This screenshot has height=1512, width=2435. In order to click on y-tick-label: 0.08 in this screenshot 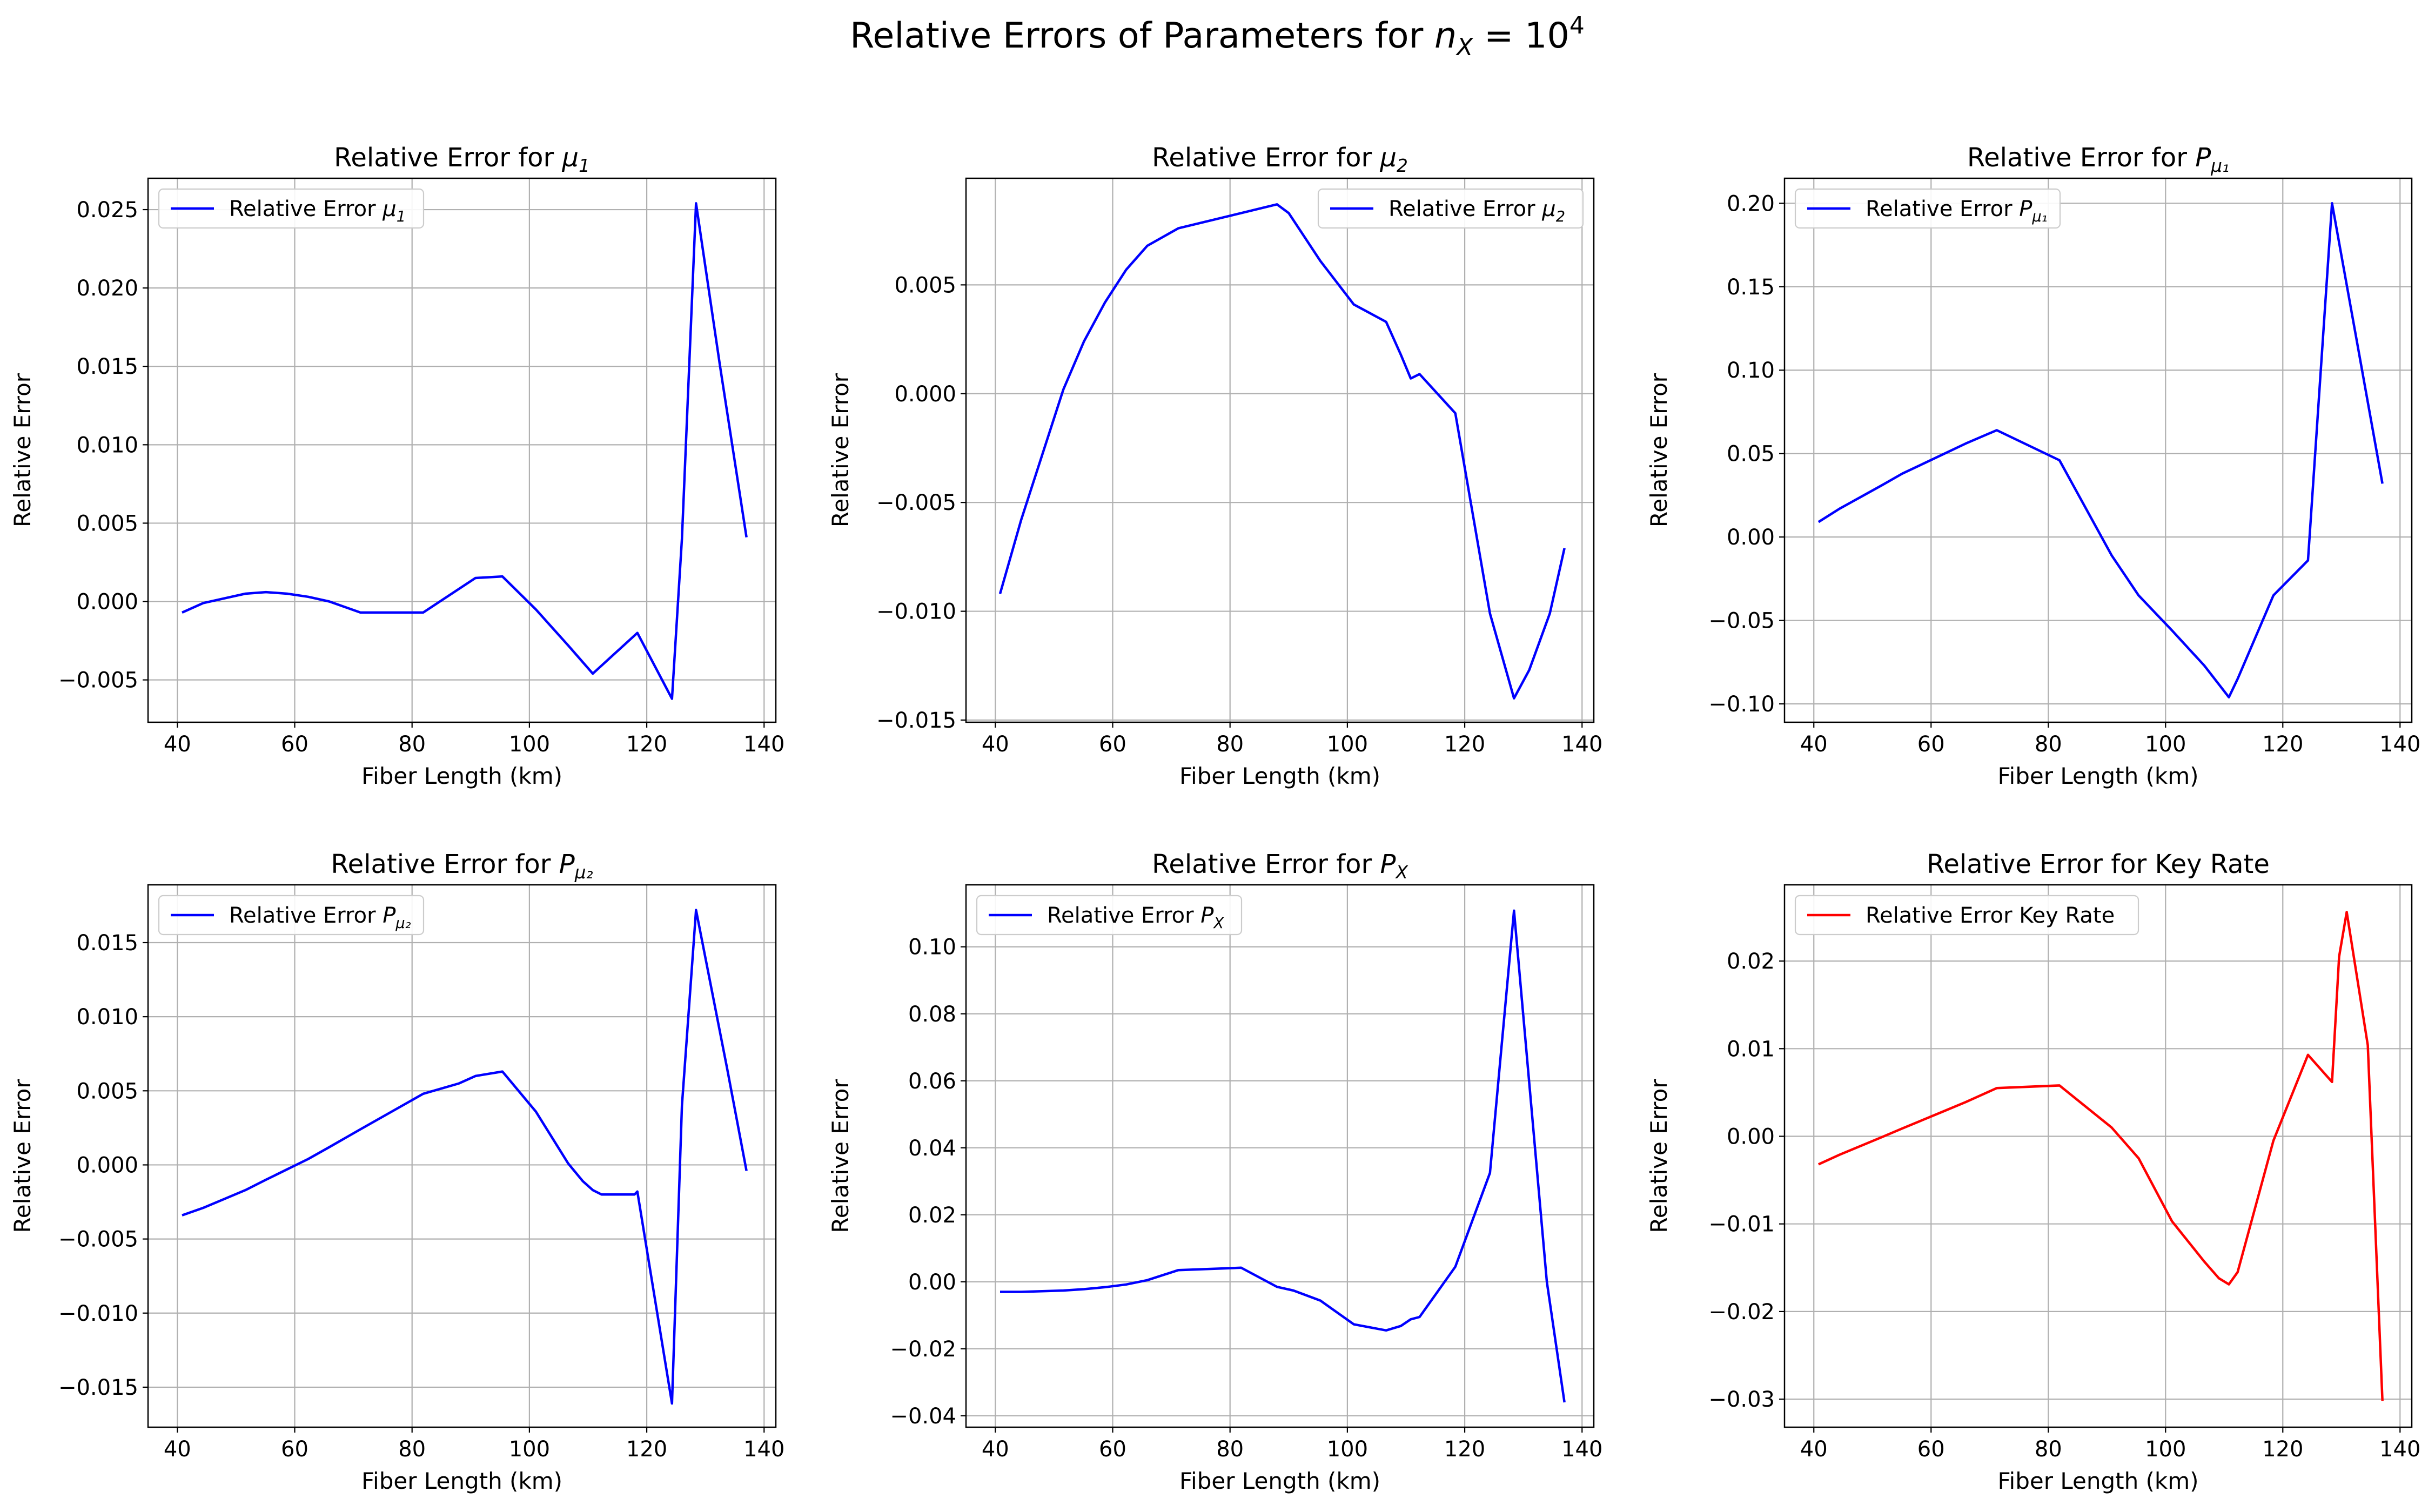, I will do `click(932, 1015)`.